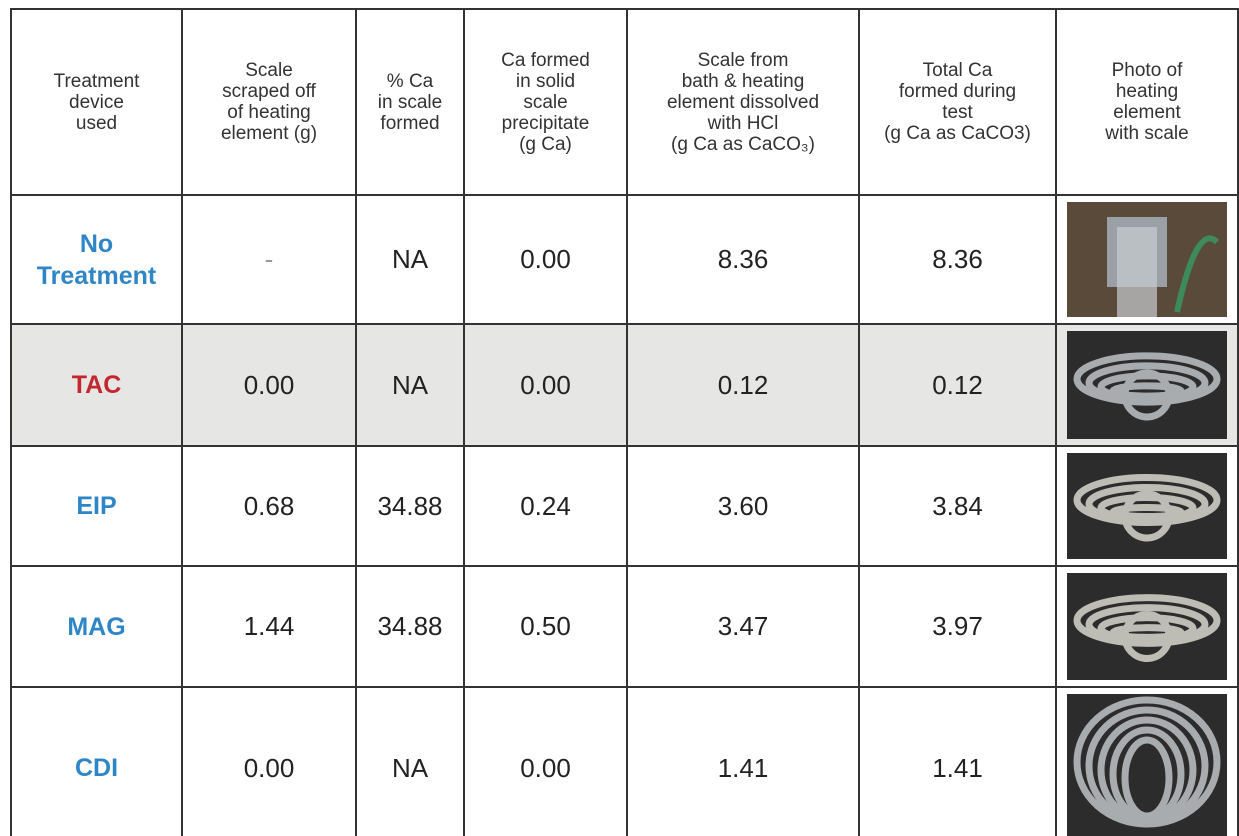 This screenshot has height=836, width=1239. What do you see at coordinates (1147, 91) in the screenshot?
I see `header-line: heating` at bounding box center [1147, 91].